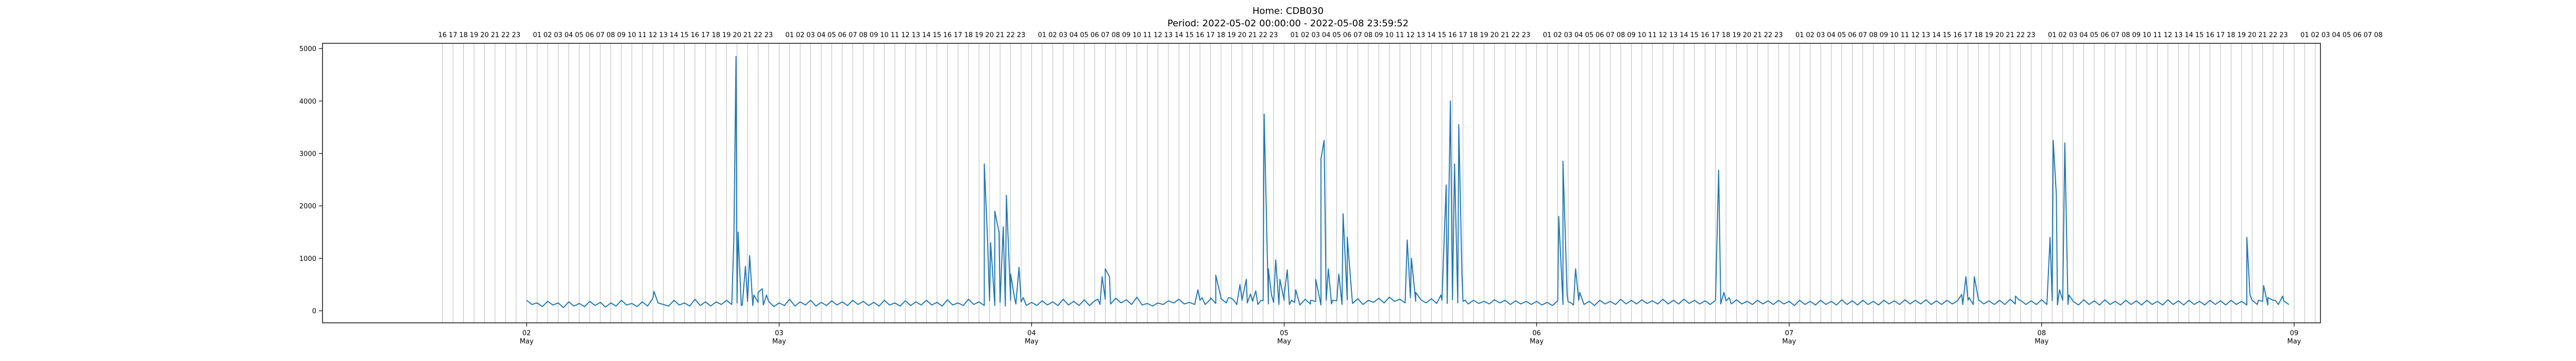 The width and height of the screenshot is (2576, 361). Describe the element at coordinates (1284, 333) in the screenshot. I see `x-tick-day: 05` at that location.